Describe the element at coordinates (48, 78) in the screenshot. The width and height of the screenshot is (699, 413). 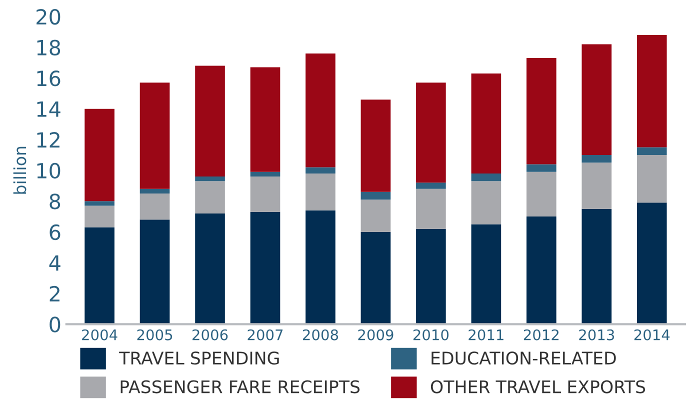
I see `y-tick-label: 16` at that location.